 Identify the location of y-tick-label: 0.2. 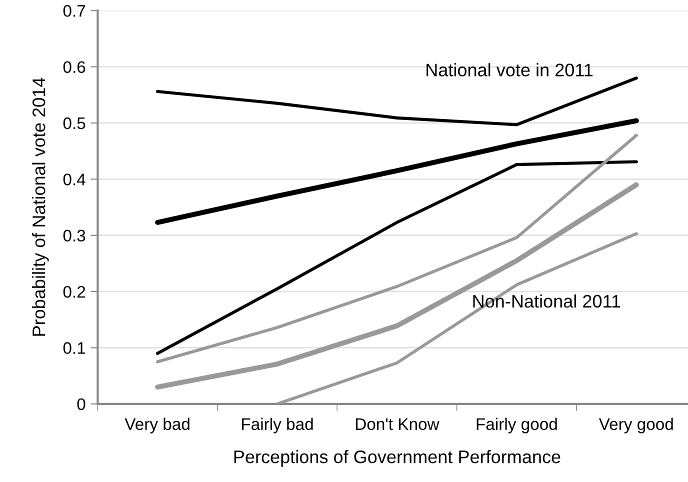
(74, 292).